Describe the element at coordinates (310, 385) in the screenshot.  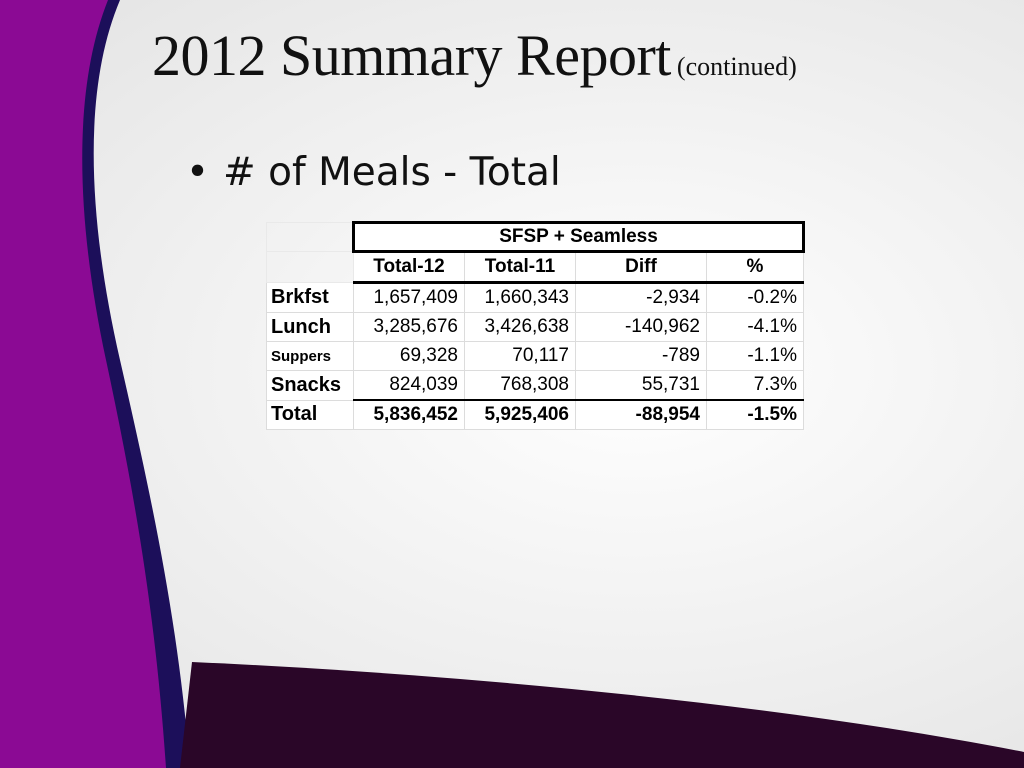
I see `row-label: Snacks` at that location.